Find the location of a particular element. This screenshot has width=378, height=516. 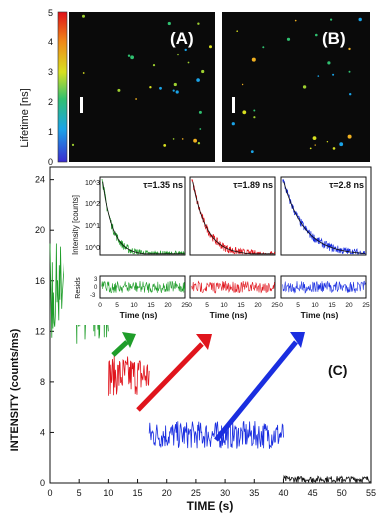

scale-bar-a is located at coordinates (81, 105).